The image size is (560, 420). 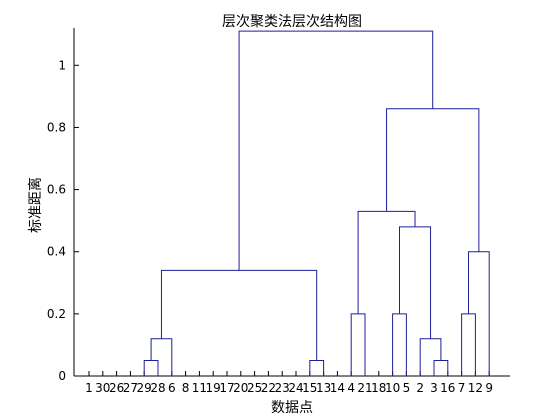 I want to click on leaf-label: 18, so click(x=378, y=388).